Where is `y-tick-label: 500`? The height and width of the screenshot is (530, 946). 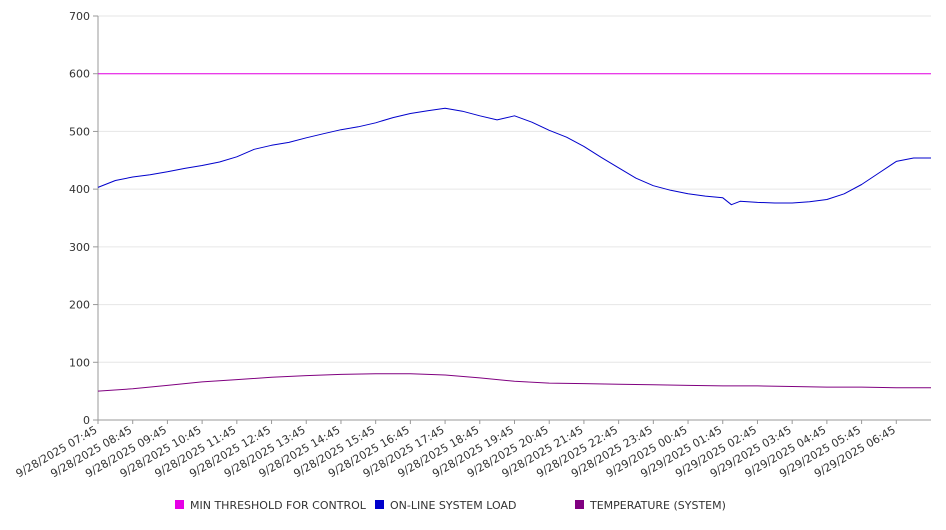
y-tick-label: 500 is located at coordinates (79, 131).